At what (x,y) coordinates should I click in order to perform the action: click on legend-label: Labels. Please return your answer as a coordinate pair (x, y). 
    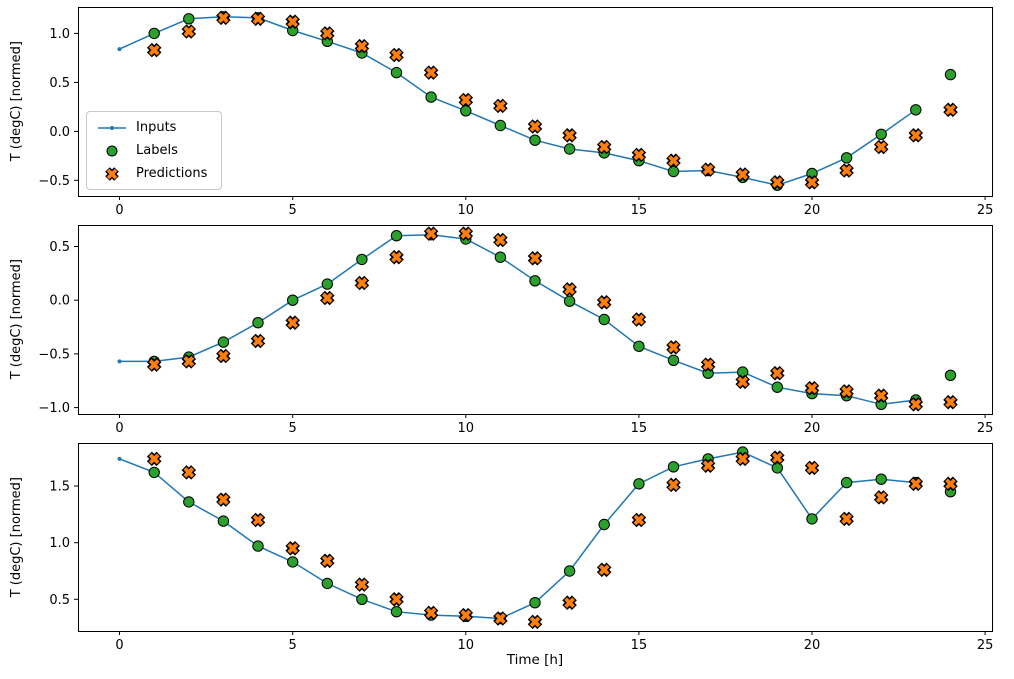
    Looking at the image, I should click on (157, 150).